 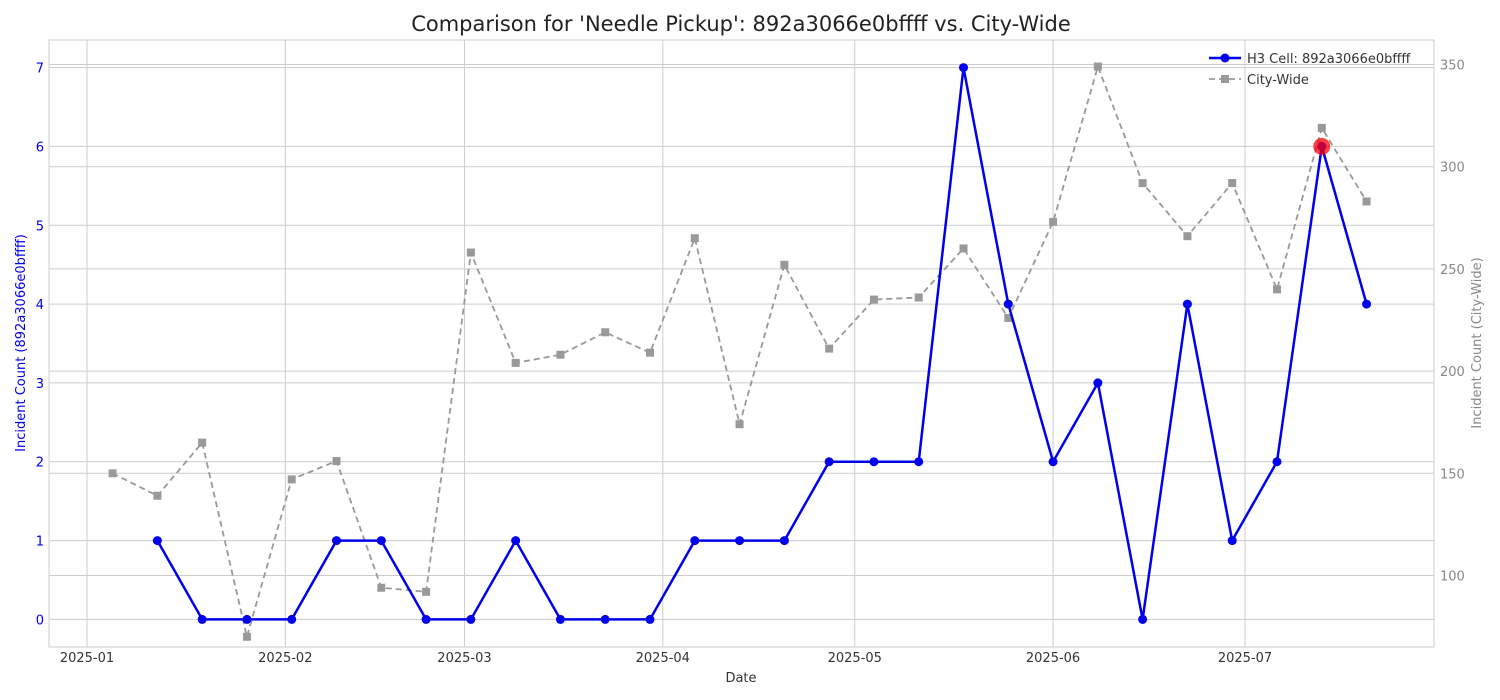 What do you see at coordinates (1452, 66) in the screenshot?
I see `y-right-tick-label: 350` at bounding box center [1452, 66].